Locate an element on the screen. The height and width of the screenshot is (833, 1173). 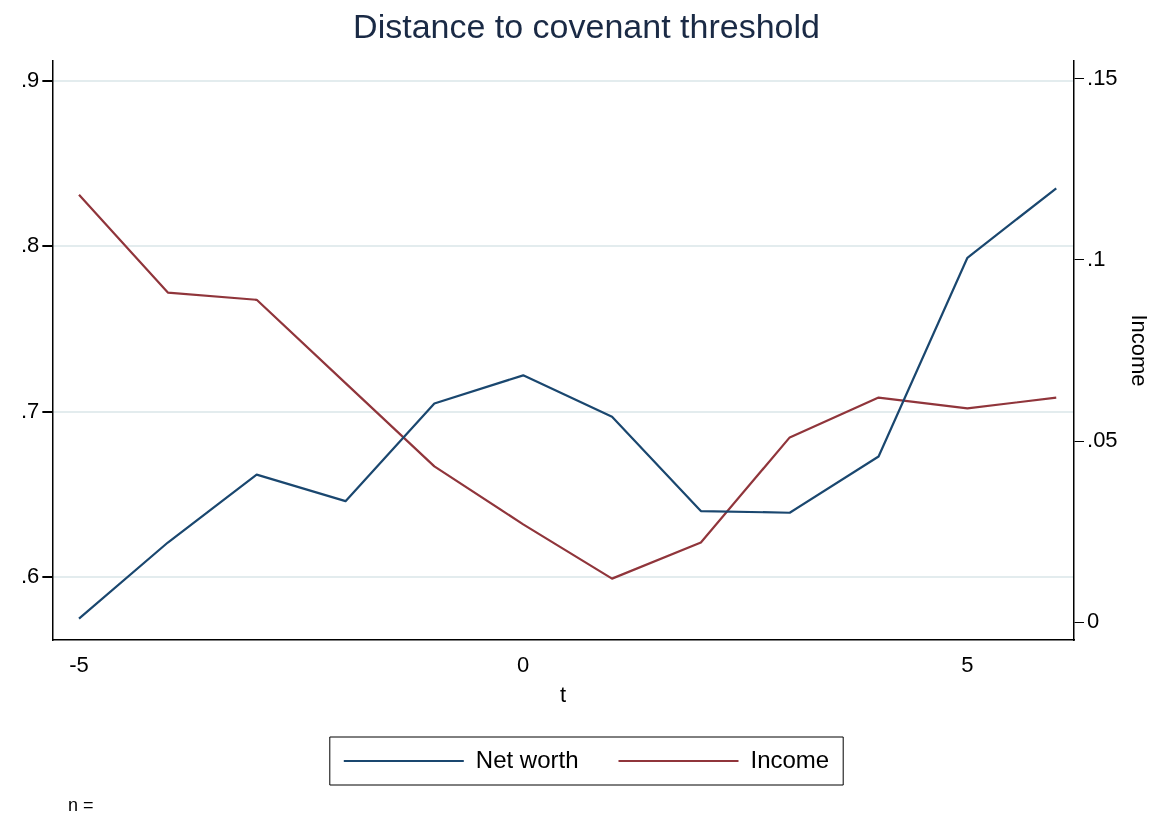
y2-tick-label: 0 is located at coordinates (1093, 621).